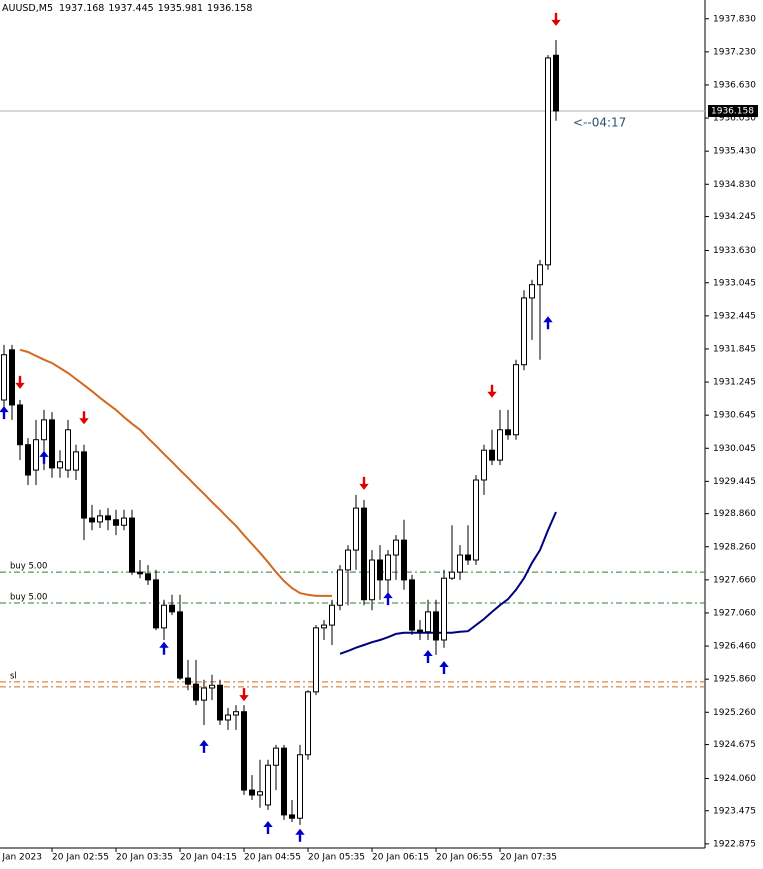 The image size is (763, 869). Describe the element at coordinates (448, 583) in the screenshot. I see `indicator-line` at that location.